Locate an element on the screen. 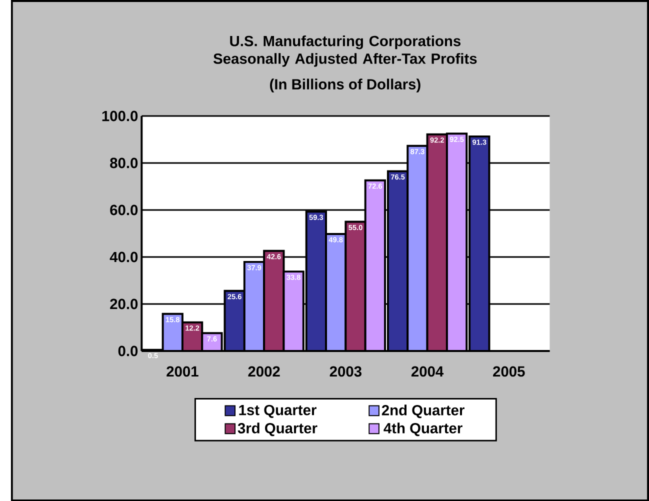 The width and height of the screenshot is (649, 501). legend-label: 2nd Quarter is located at coordinates (423, 411).